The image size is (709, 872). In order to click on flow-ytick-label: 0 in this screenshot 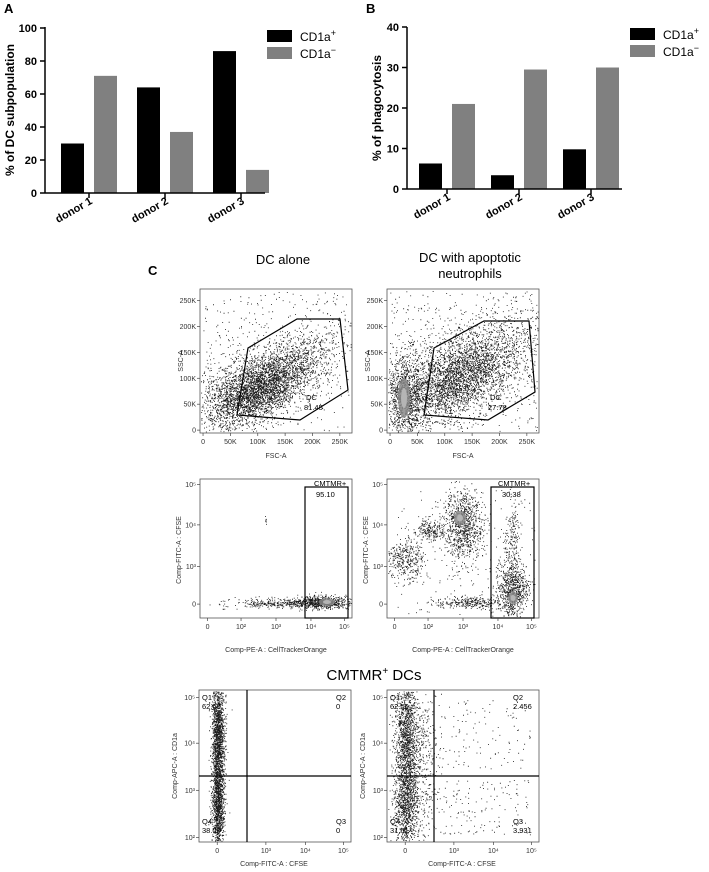, I will do `click(381, 431)`.